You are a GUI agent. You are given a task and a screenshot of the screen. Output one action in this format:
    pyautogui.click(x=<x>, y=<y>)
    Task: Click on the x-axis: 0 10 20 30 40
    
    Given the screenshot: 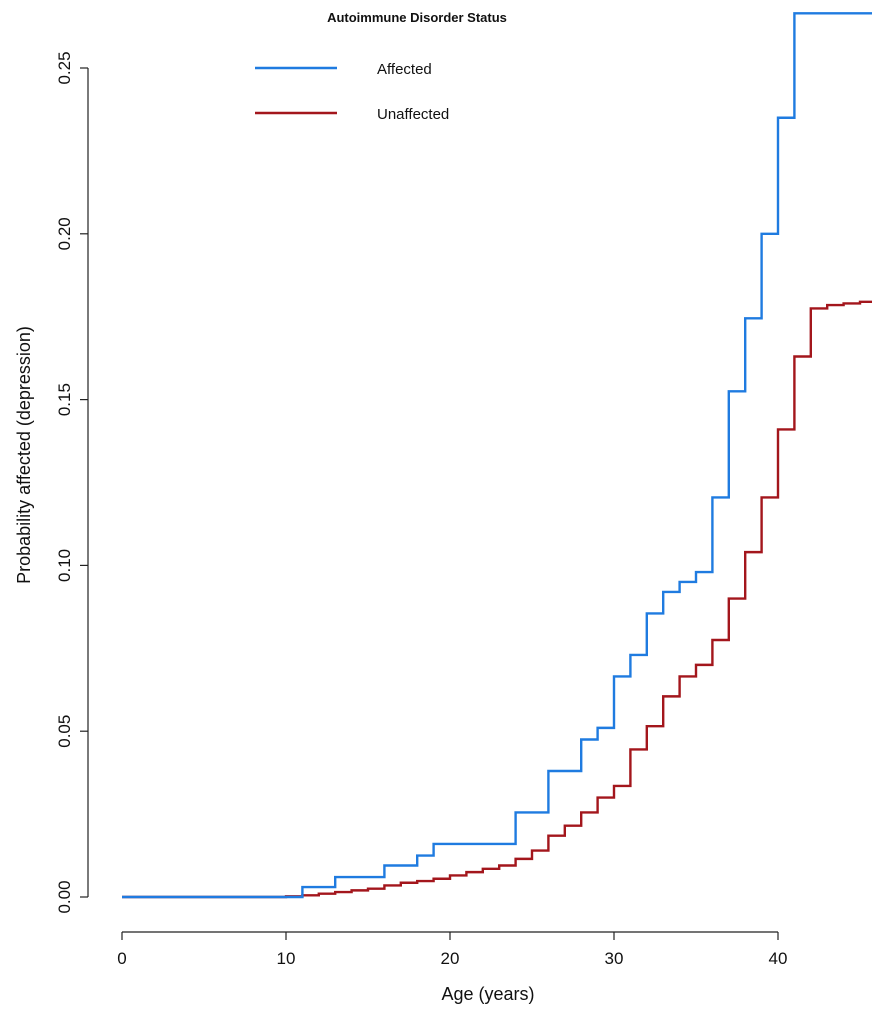 What is the action you would take?
    pyautogui.click(x=452, y=949)
    